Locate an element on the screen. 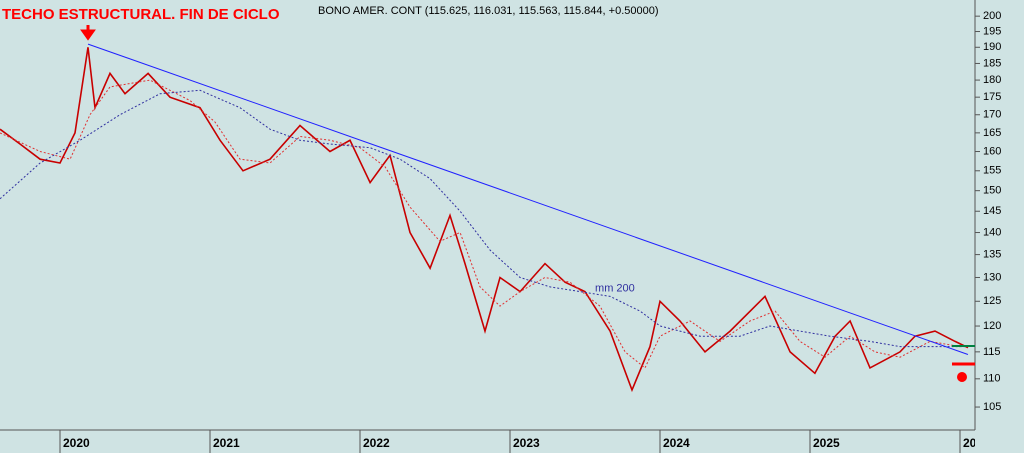 The width and height of the screenshot is (1024, 453). y-tick-label: 105 is located at coordinates (992, 407).